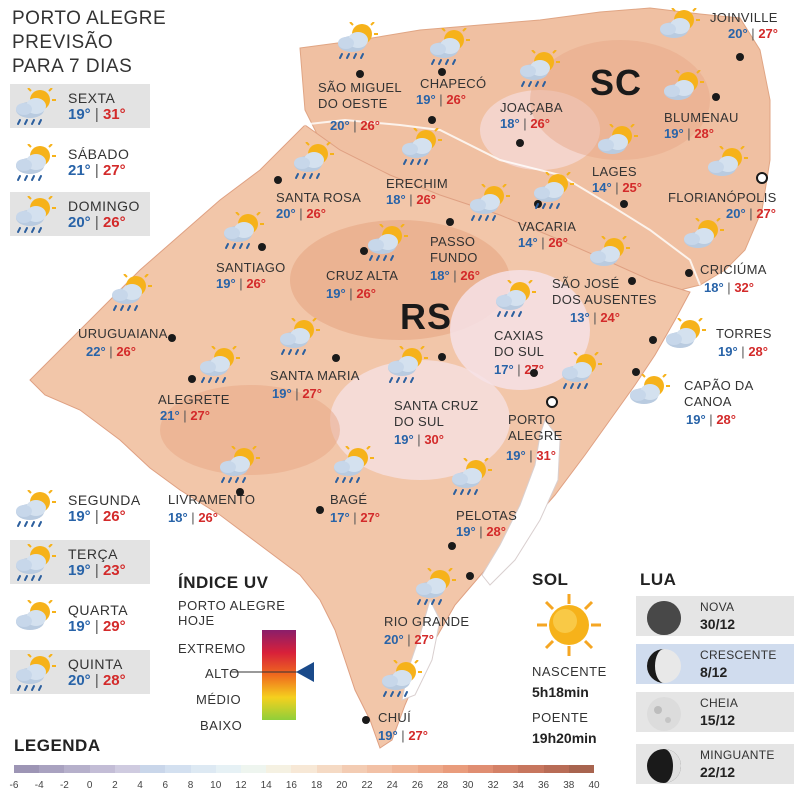  I want to click on city-temps: 21° | 27°, so click(185, 415).